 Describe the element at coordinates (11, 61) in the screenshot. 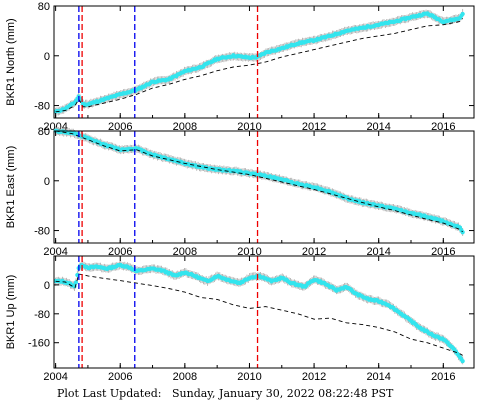

I see `y-axis-label: BKR1 North (mm)` at that location.